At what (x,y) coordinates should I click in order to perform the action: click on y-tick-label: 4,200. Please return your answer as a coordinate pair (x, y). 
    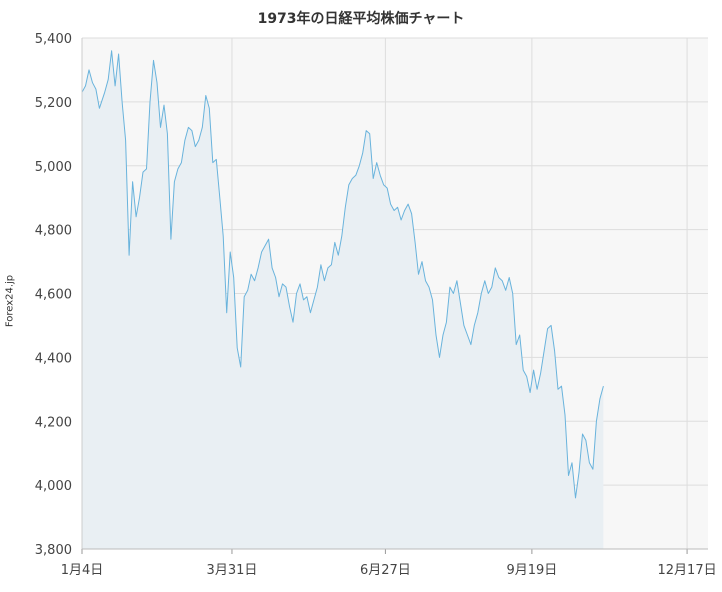
    Looking at the image, I should click on (53, 422).